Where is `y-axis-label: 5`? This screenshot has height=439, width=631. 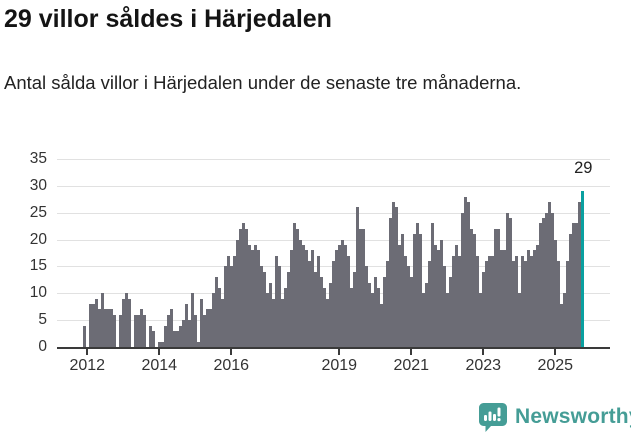
y-axis-label: 5 is located at coordinates (42, 320).